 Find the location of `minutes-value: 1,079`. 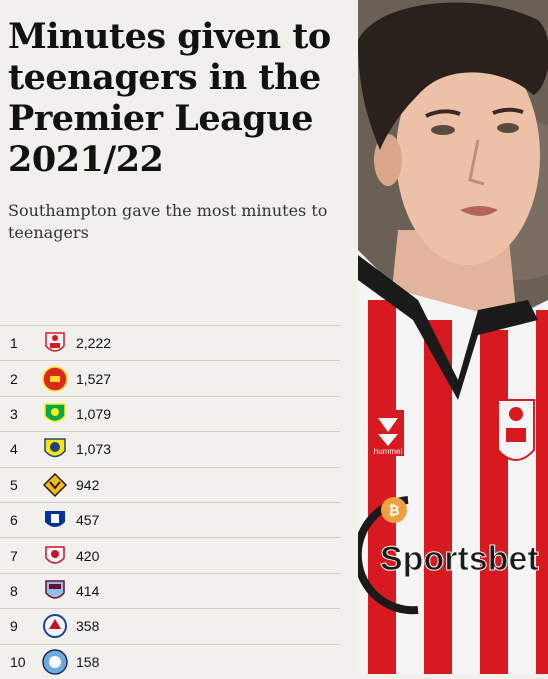

minutes-value: 1,079 is located at coordinates (94, 413).